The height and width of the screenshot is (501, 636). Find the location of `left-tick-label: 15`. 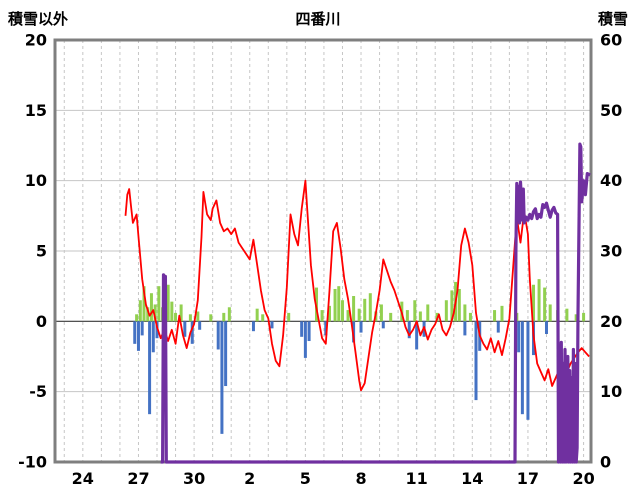

left-tick-label: 15 is located at coordinates (36, 110).